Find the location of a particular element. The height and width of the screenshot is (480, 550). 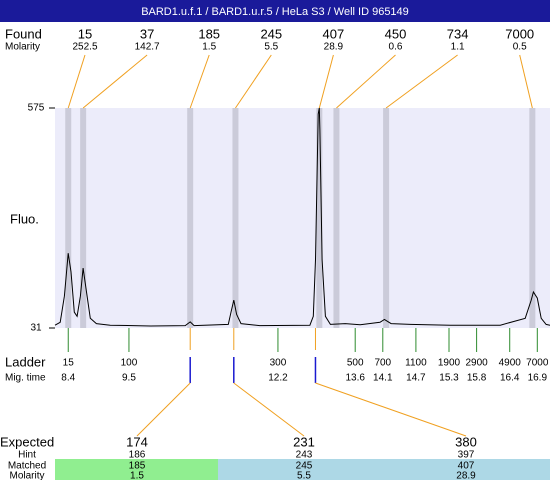

expected-size: 380 is located at coordinates (466, 441).